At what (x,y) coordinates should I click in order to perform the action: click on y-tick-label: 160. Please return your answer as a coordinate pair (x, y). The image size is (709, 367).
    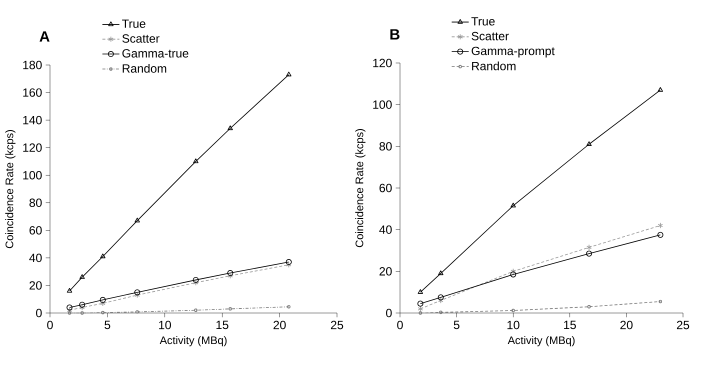
    Looking at the image, I should click on (32, 92).